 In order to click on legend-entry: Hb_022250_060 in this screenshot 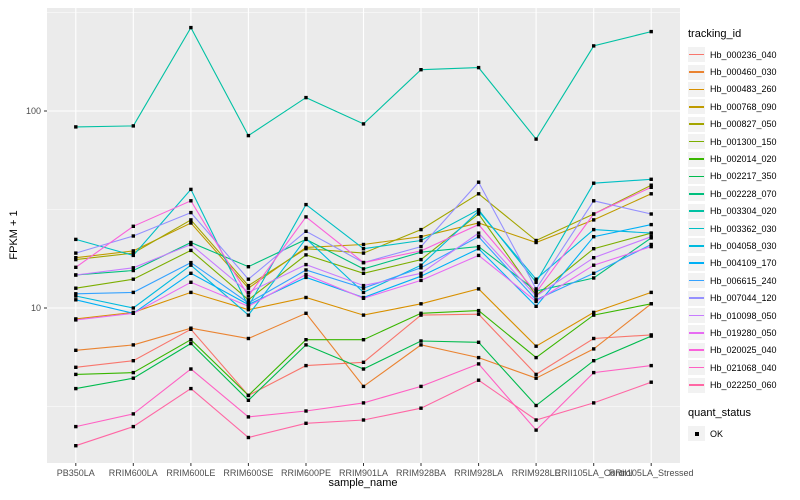, I will do `click(743, 384)`.